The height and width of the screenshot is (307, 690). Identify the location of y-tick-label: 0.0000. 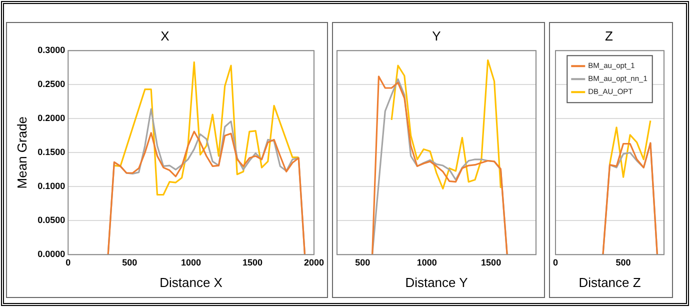
(52, 254).